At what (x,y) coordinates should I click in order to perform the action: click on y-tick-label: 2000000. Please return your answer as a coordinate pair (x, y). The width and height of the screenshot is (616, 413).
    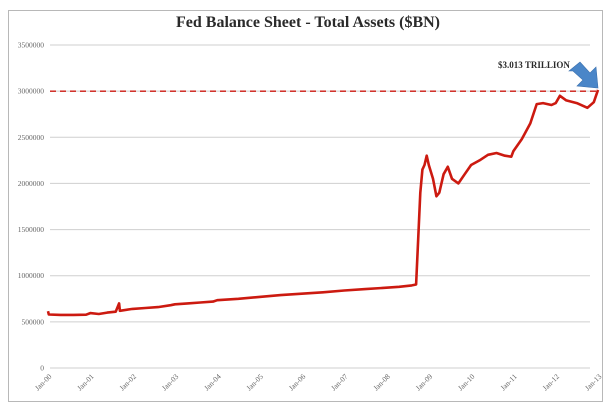
    Looking at the image, I should click on (31, 183).